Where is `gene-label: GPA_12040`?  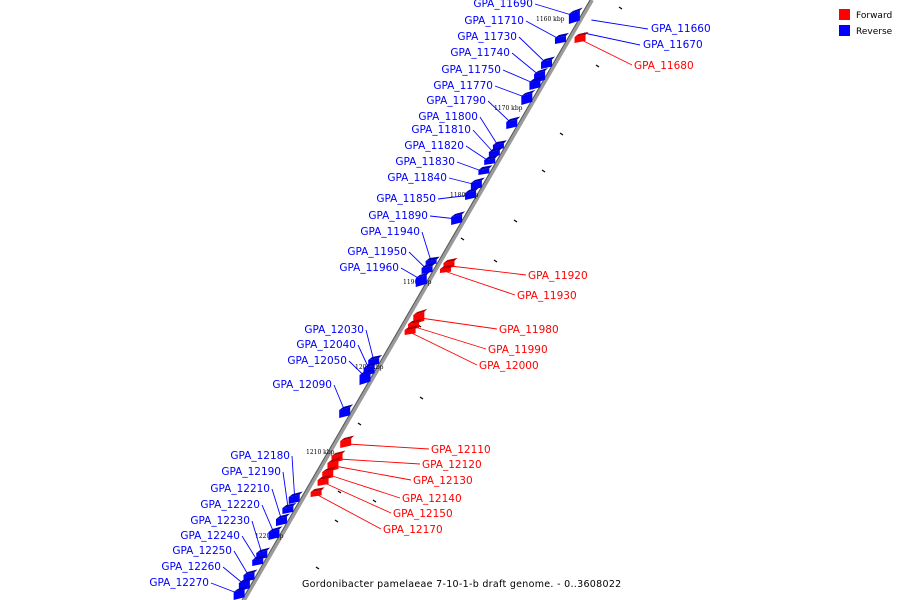
gene-label: GPA_12040 is located at coordinates (326, 345).